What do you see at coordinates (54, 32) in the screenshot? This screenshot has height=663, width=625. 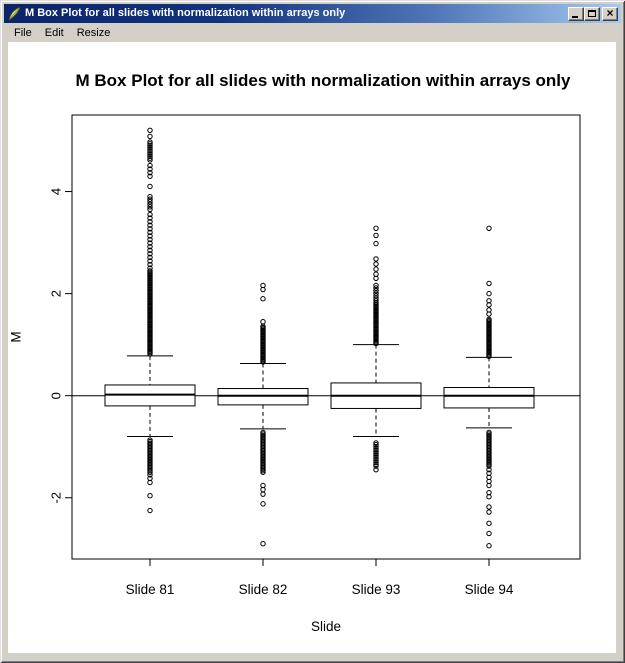 I see `menu-edit: Edit` at bounding box center [54, 32].